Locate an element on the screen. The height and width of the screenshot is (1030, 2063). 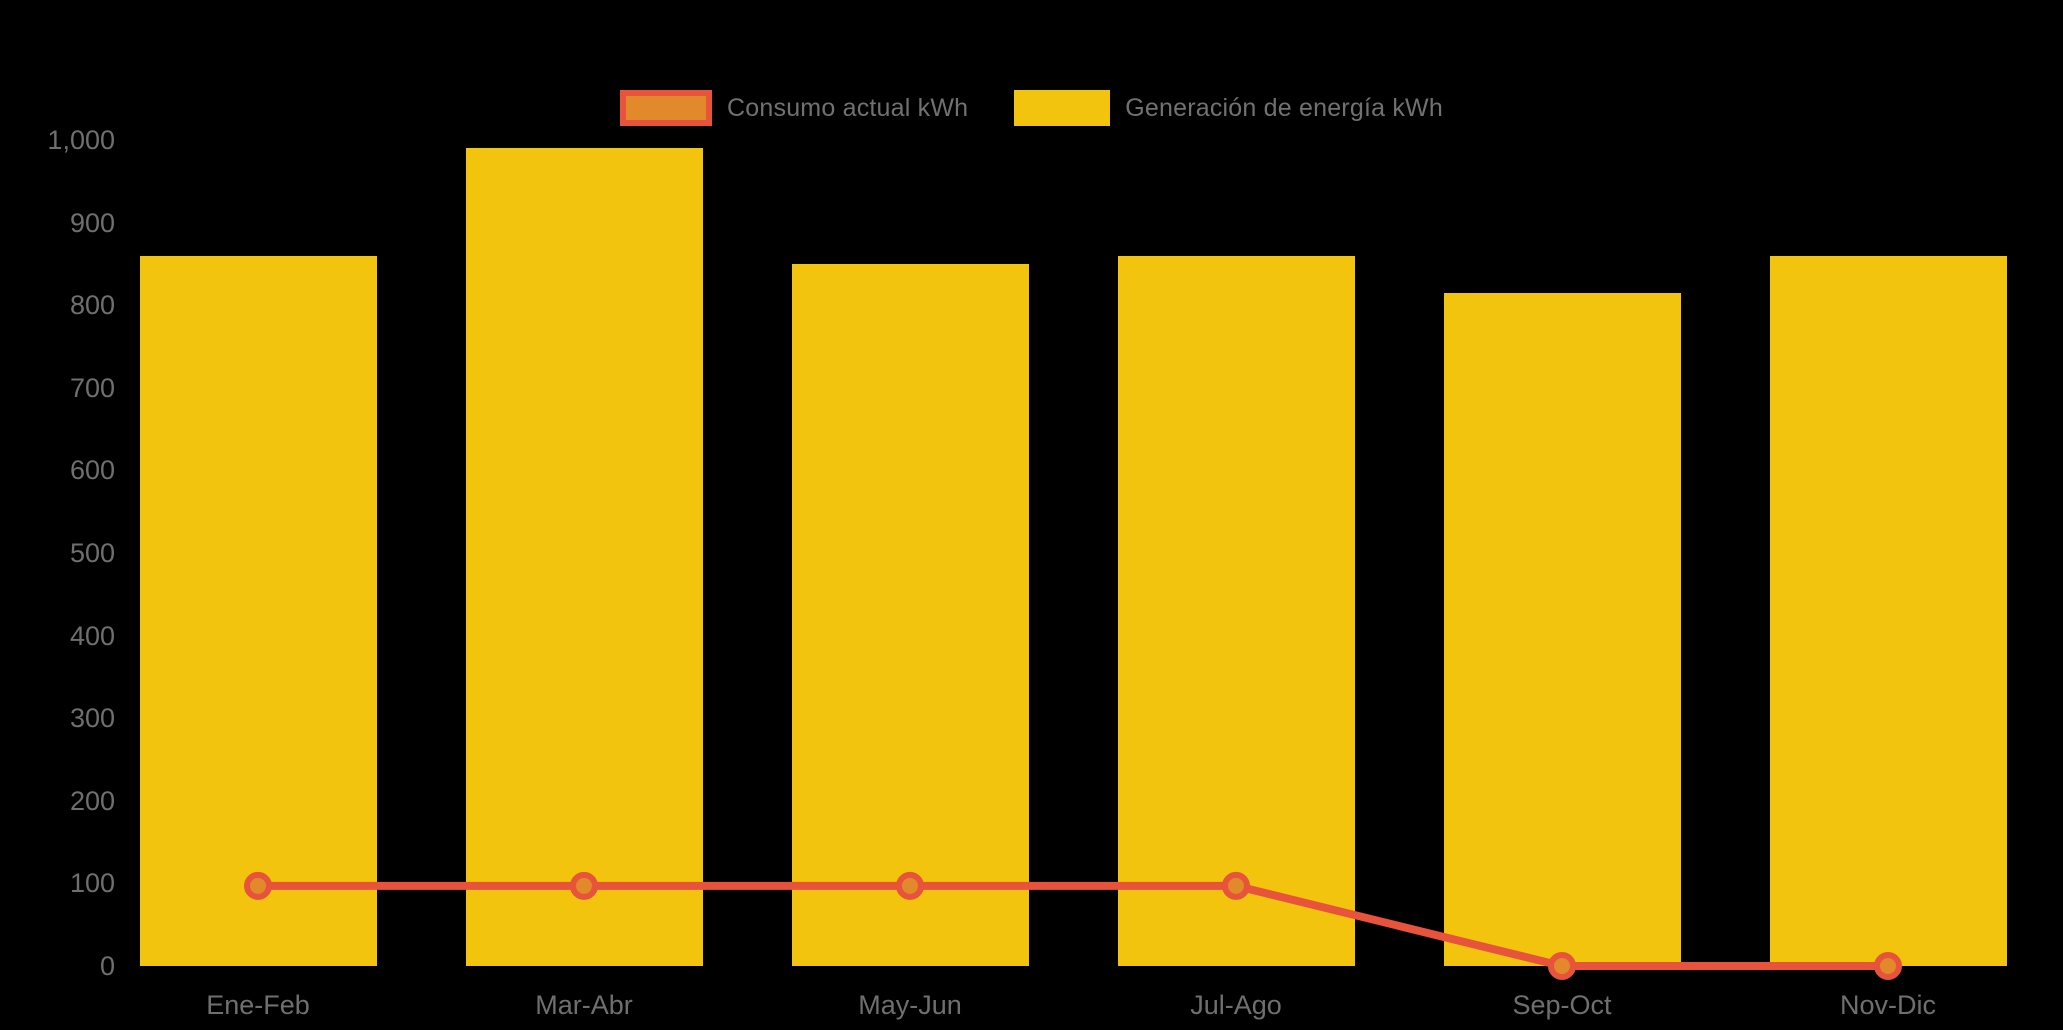
bar-Nov-Dic is located at coordinates (1888, 610).